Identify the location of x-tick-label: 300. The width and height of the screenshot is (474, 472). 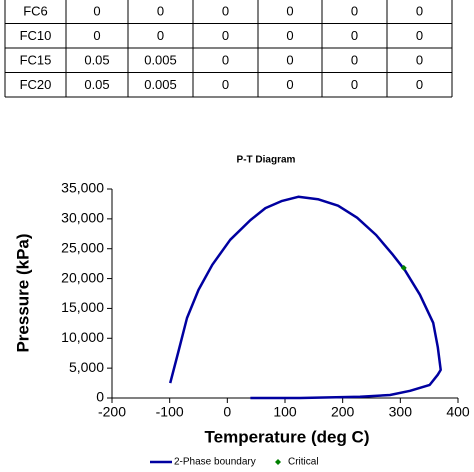
(401, 412).